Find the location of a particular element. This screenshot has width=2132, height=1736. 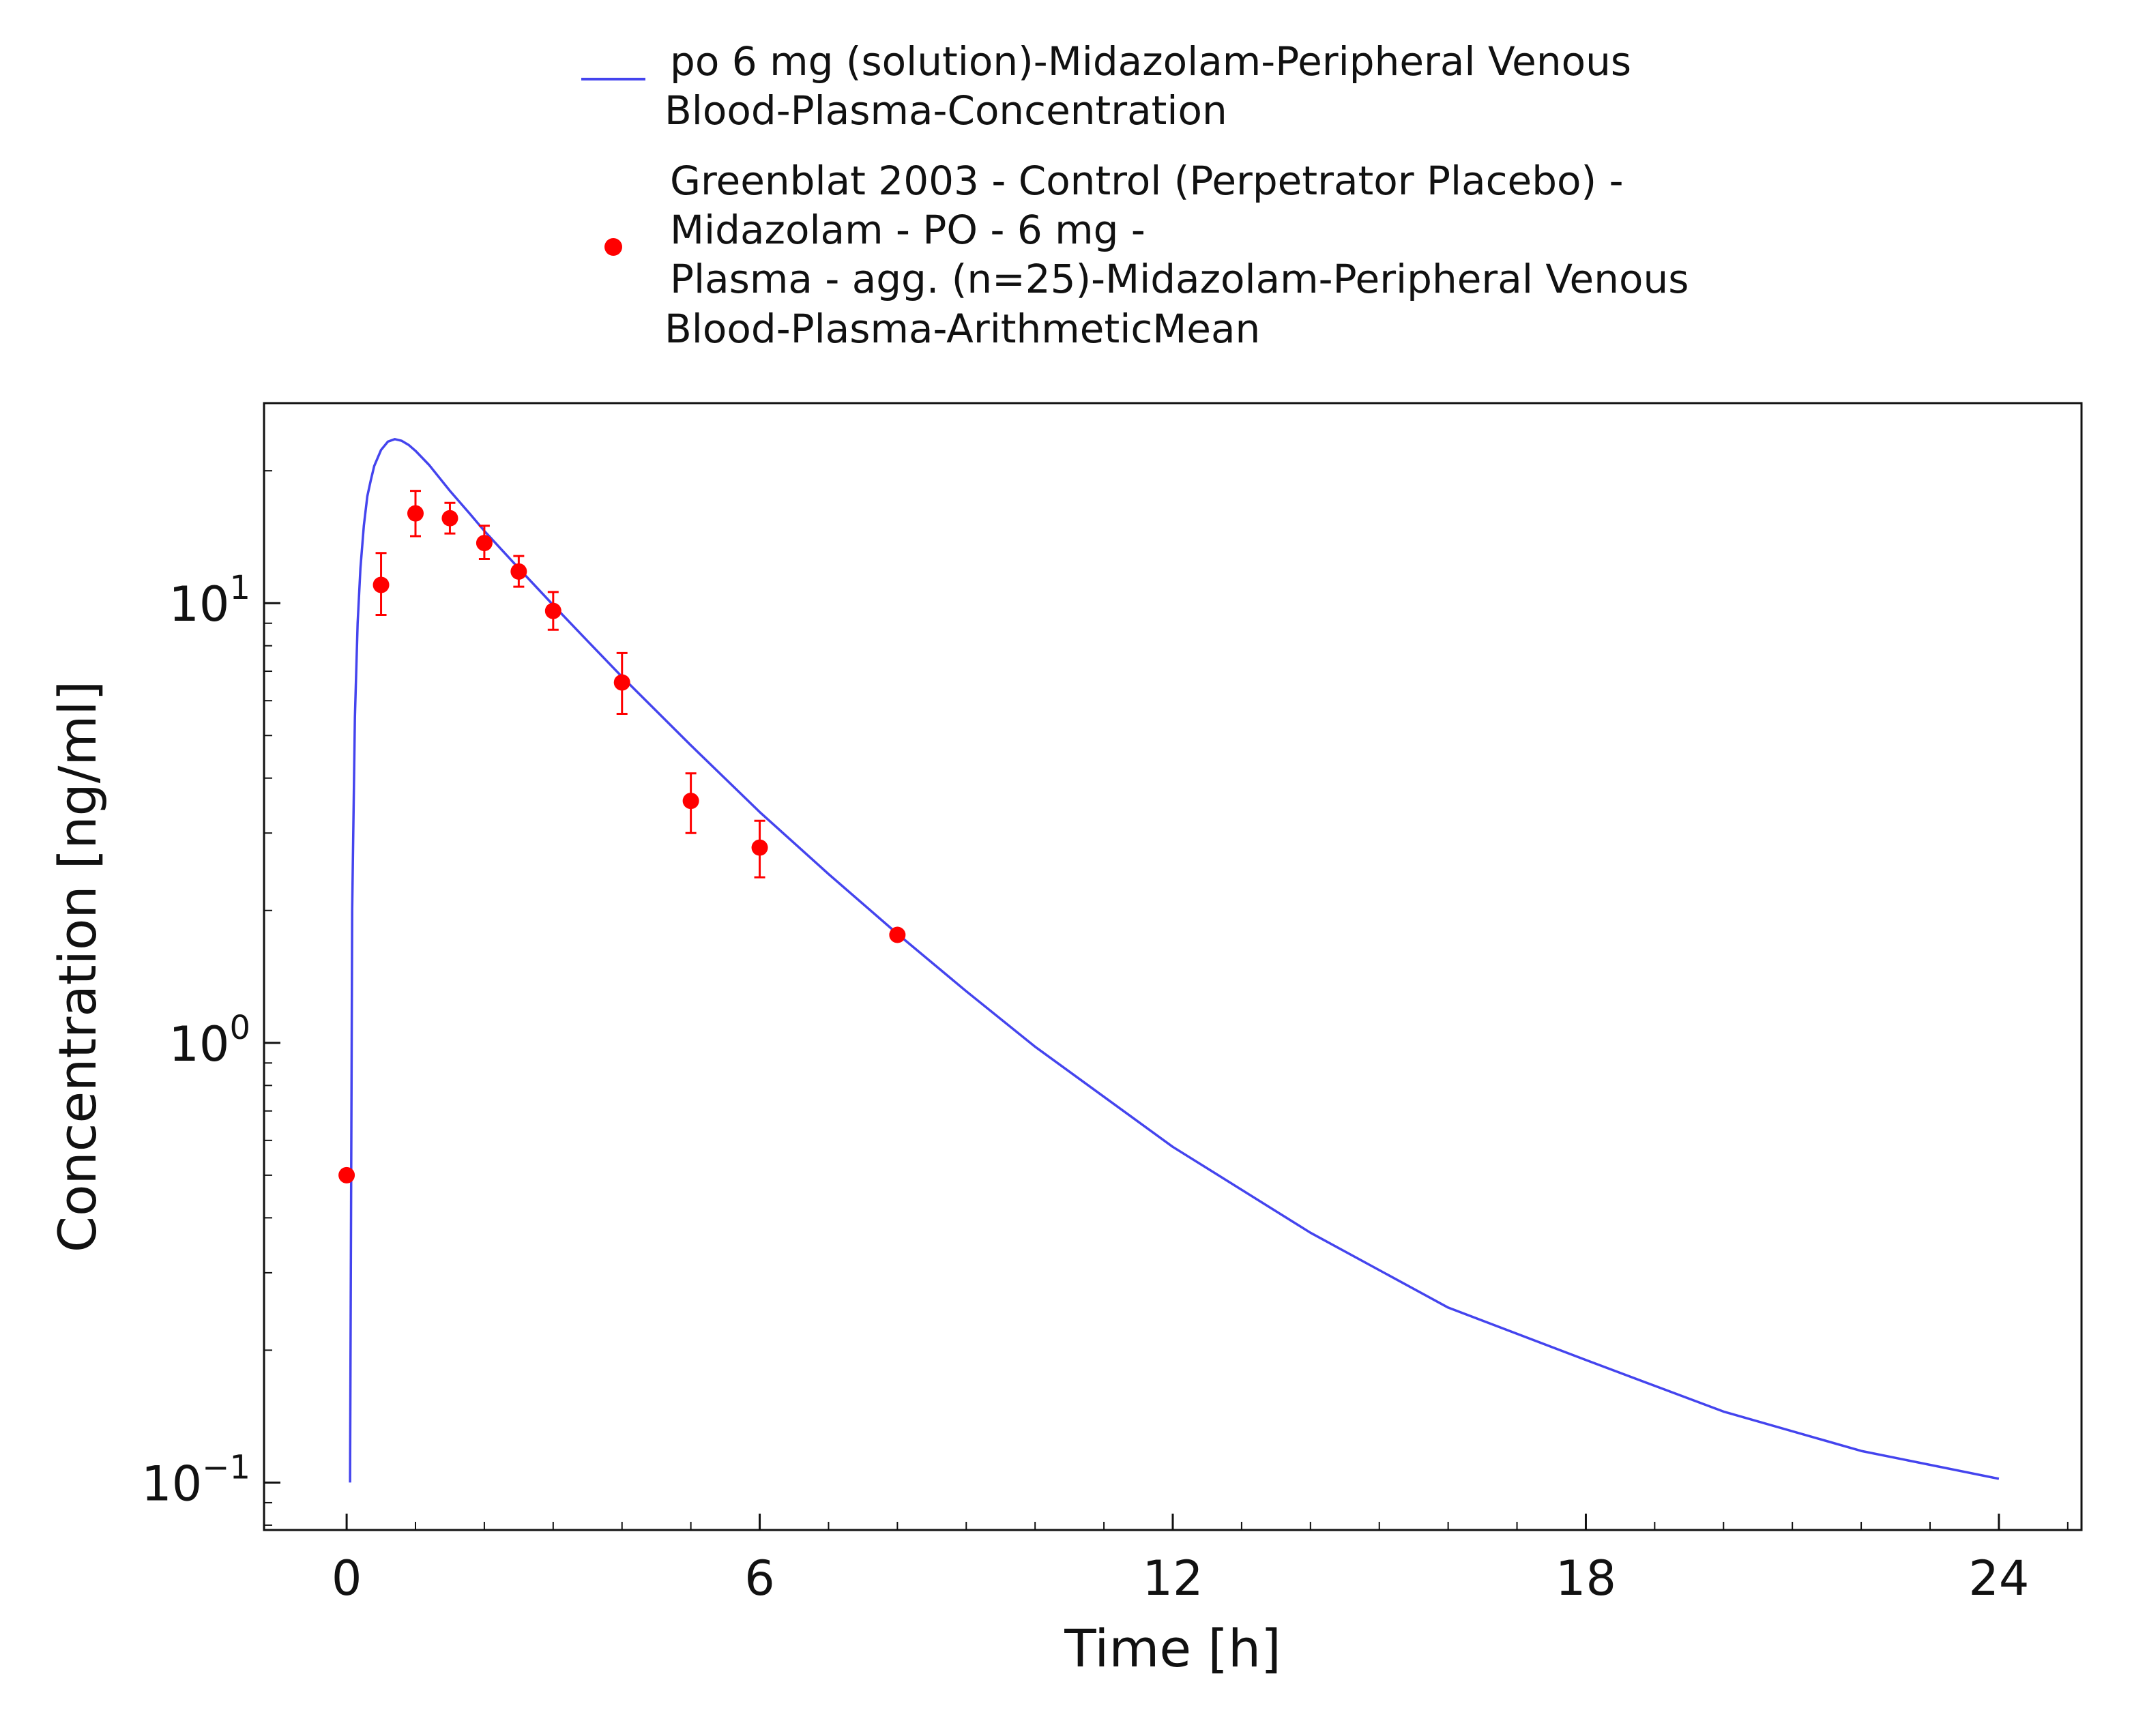

y-axis: 10⁻¹ 10⁰ 10¹ is located at coordinates (210, 998).